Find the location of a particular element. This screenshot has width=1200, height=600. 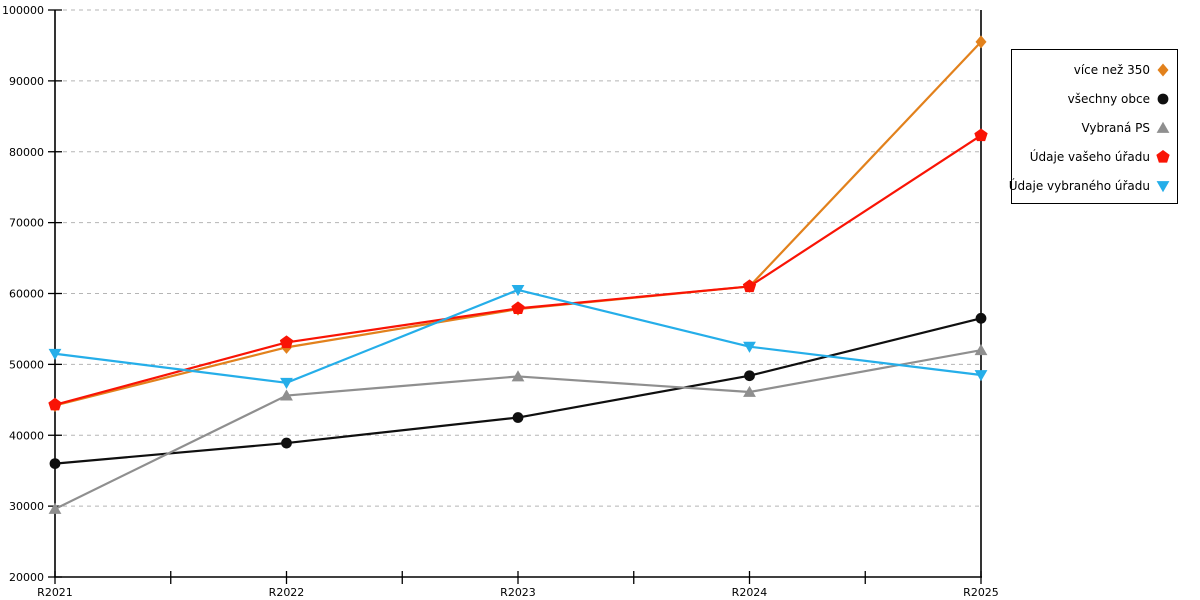

legend-item-label: více než 350 is located at coordinates (1111, 69).